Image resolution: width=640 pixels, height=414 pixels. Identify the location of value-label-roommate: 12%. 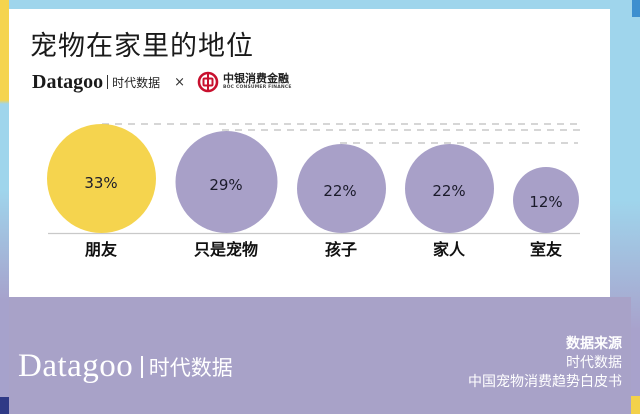
(546, 202).